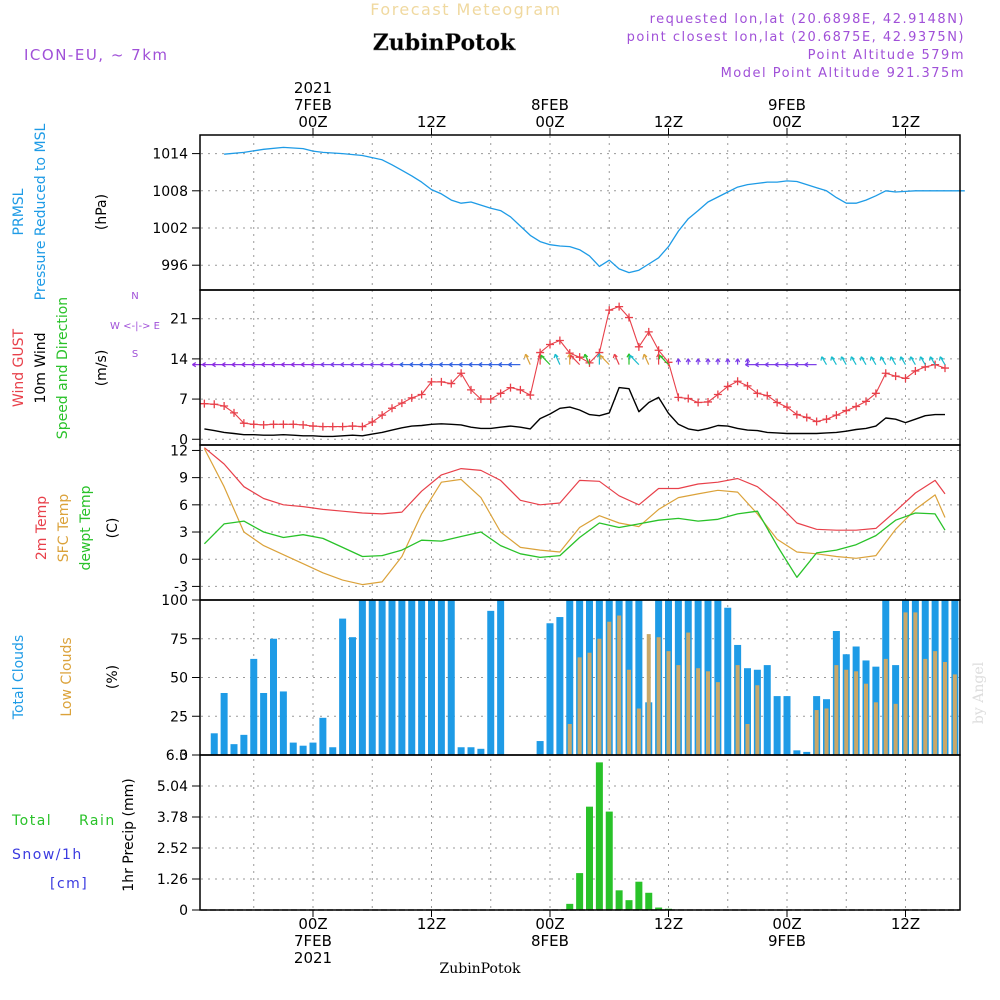  What do you see at coordinates (312, 924) in the screenshot?
I see `bottom-time-label: 00Z` at bounding box center [312, 924].